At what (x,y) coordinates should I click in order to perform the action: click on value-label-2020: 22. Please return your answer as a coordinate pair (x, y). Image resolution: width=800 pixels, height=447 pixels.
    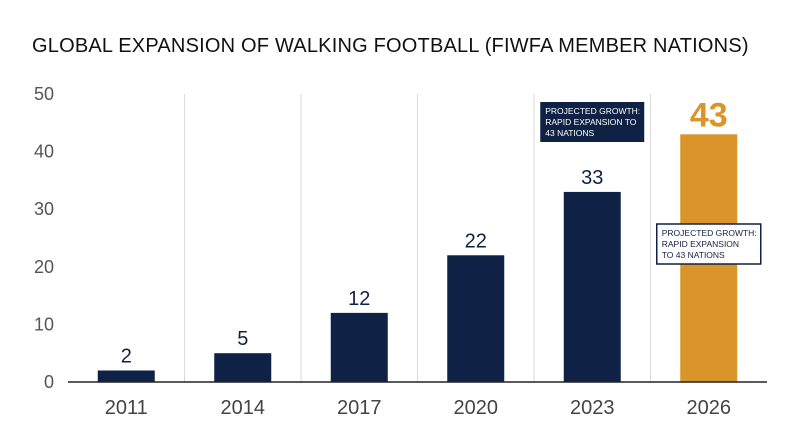
    Looking at the image, I should click on (476, 241).